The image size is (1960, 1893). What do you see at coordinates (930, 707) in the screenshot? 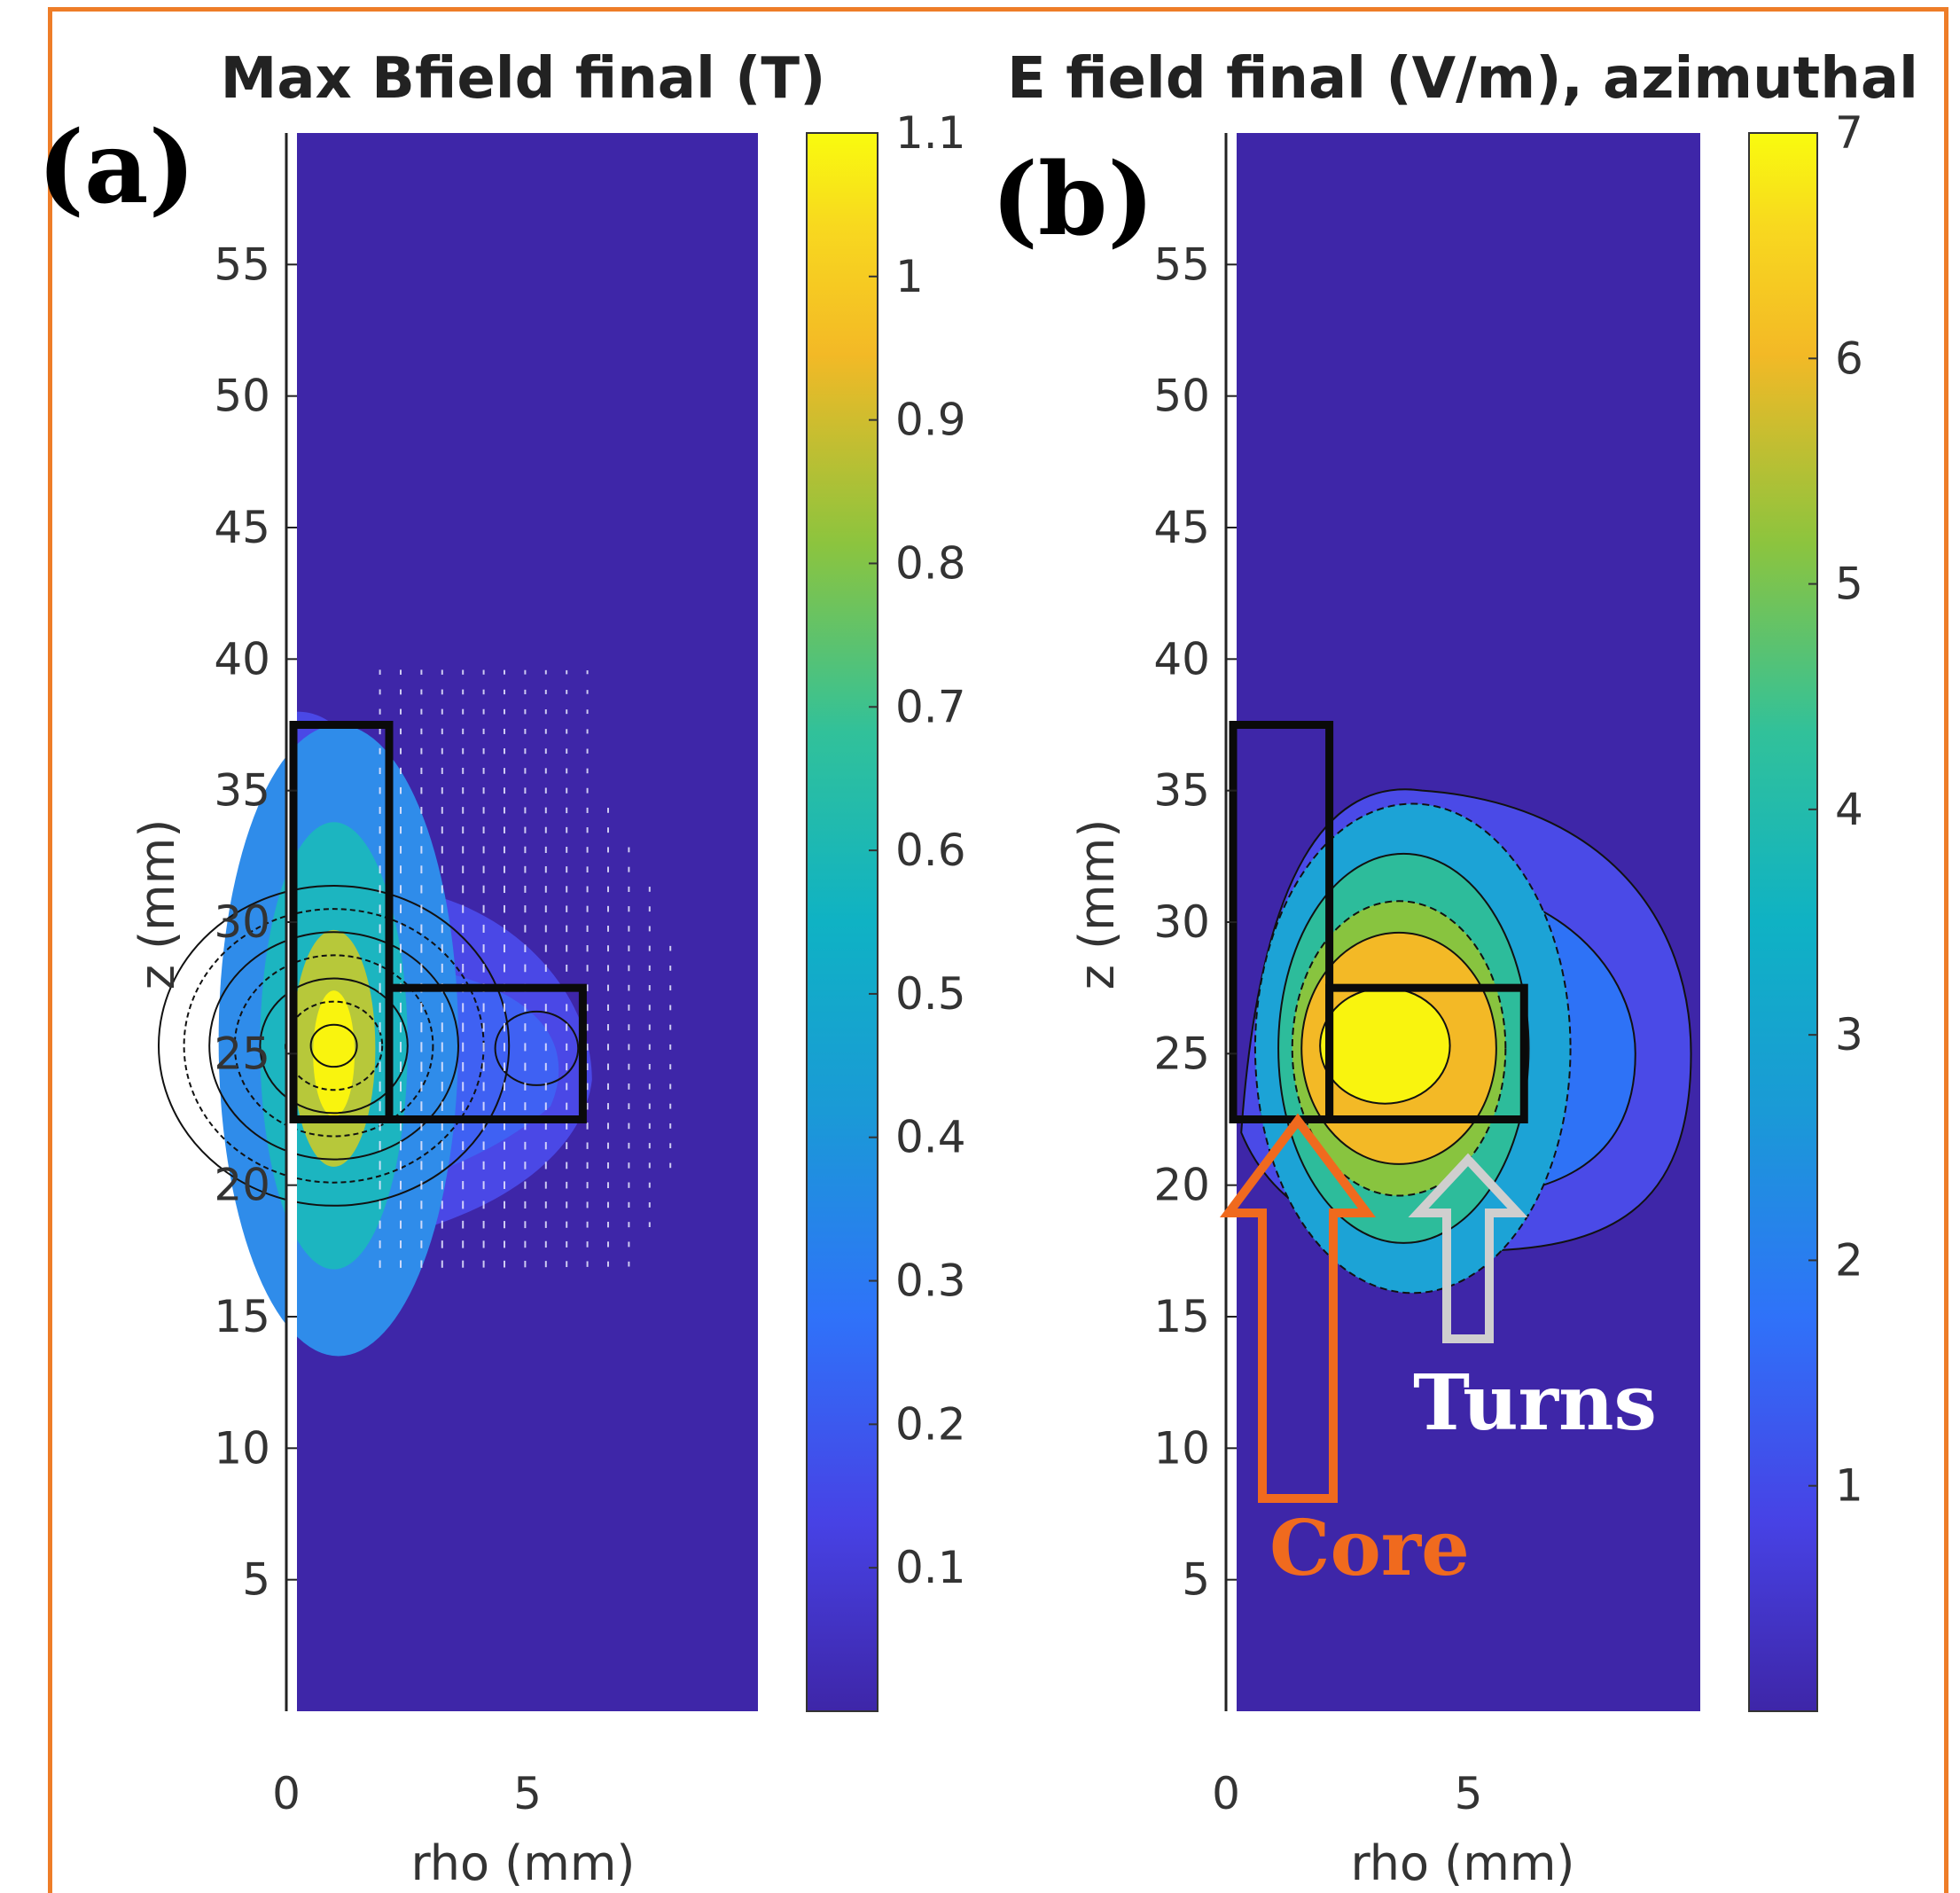
I see `colorbar-tick-label: 0.7` at bounding box center [930, 707].